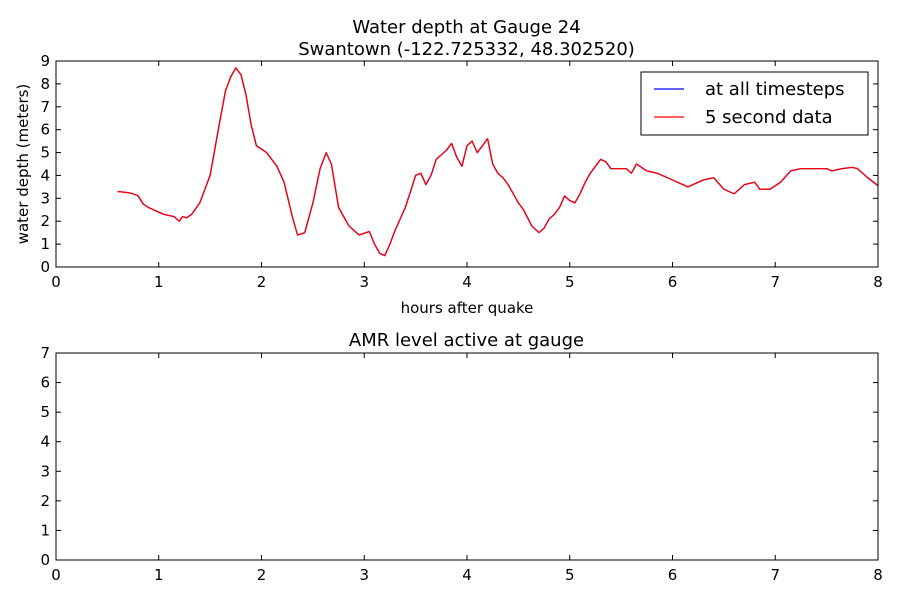 The height and width of the screenshot is (605, 900). I want to click on chart-subtitle: Swantown (-122.725332, 48.302520), so click(466, 49).